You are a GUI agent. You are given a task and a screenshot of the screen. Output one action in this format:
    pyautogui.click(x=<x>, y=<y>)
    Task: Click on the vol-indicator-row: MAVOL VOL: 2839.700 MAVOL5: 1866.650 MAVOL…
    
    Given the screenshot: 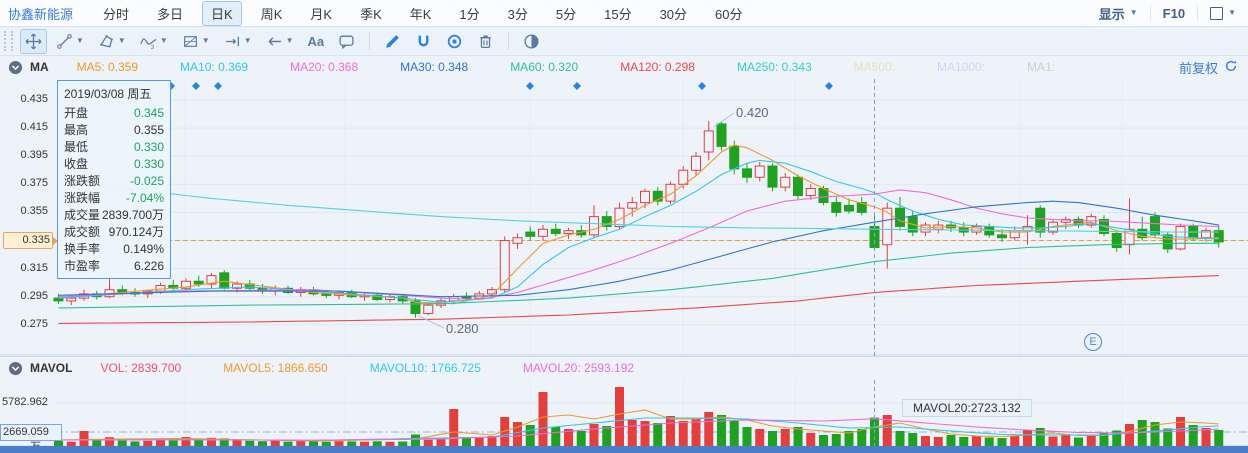 What is the action you would take?
    pyautogui.click(x=624, y=367)
    